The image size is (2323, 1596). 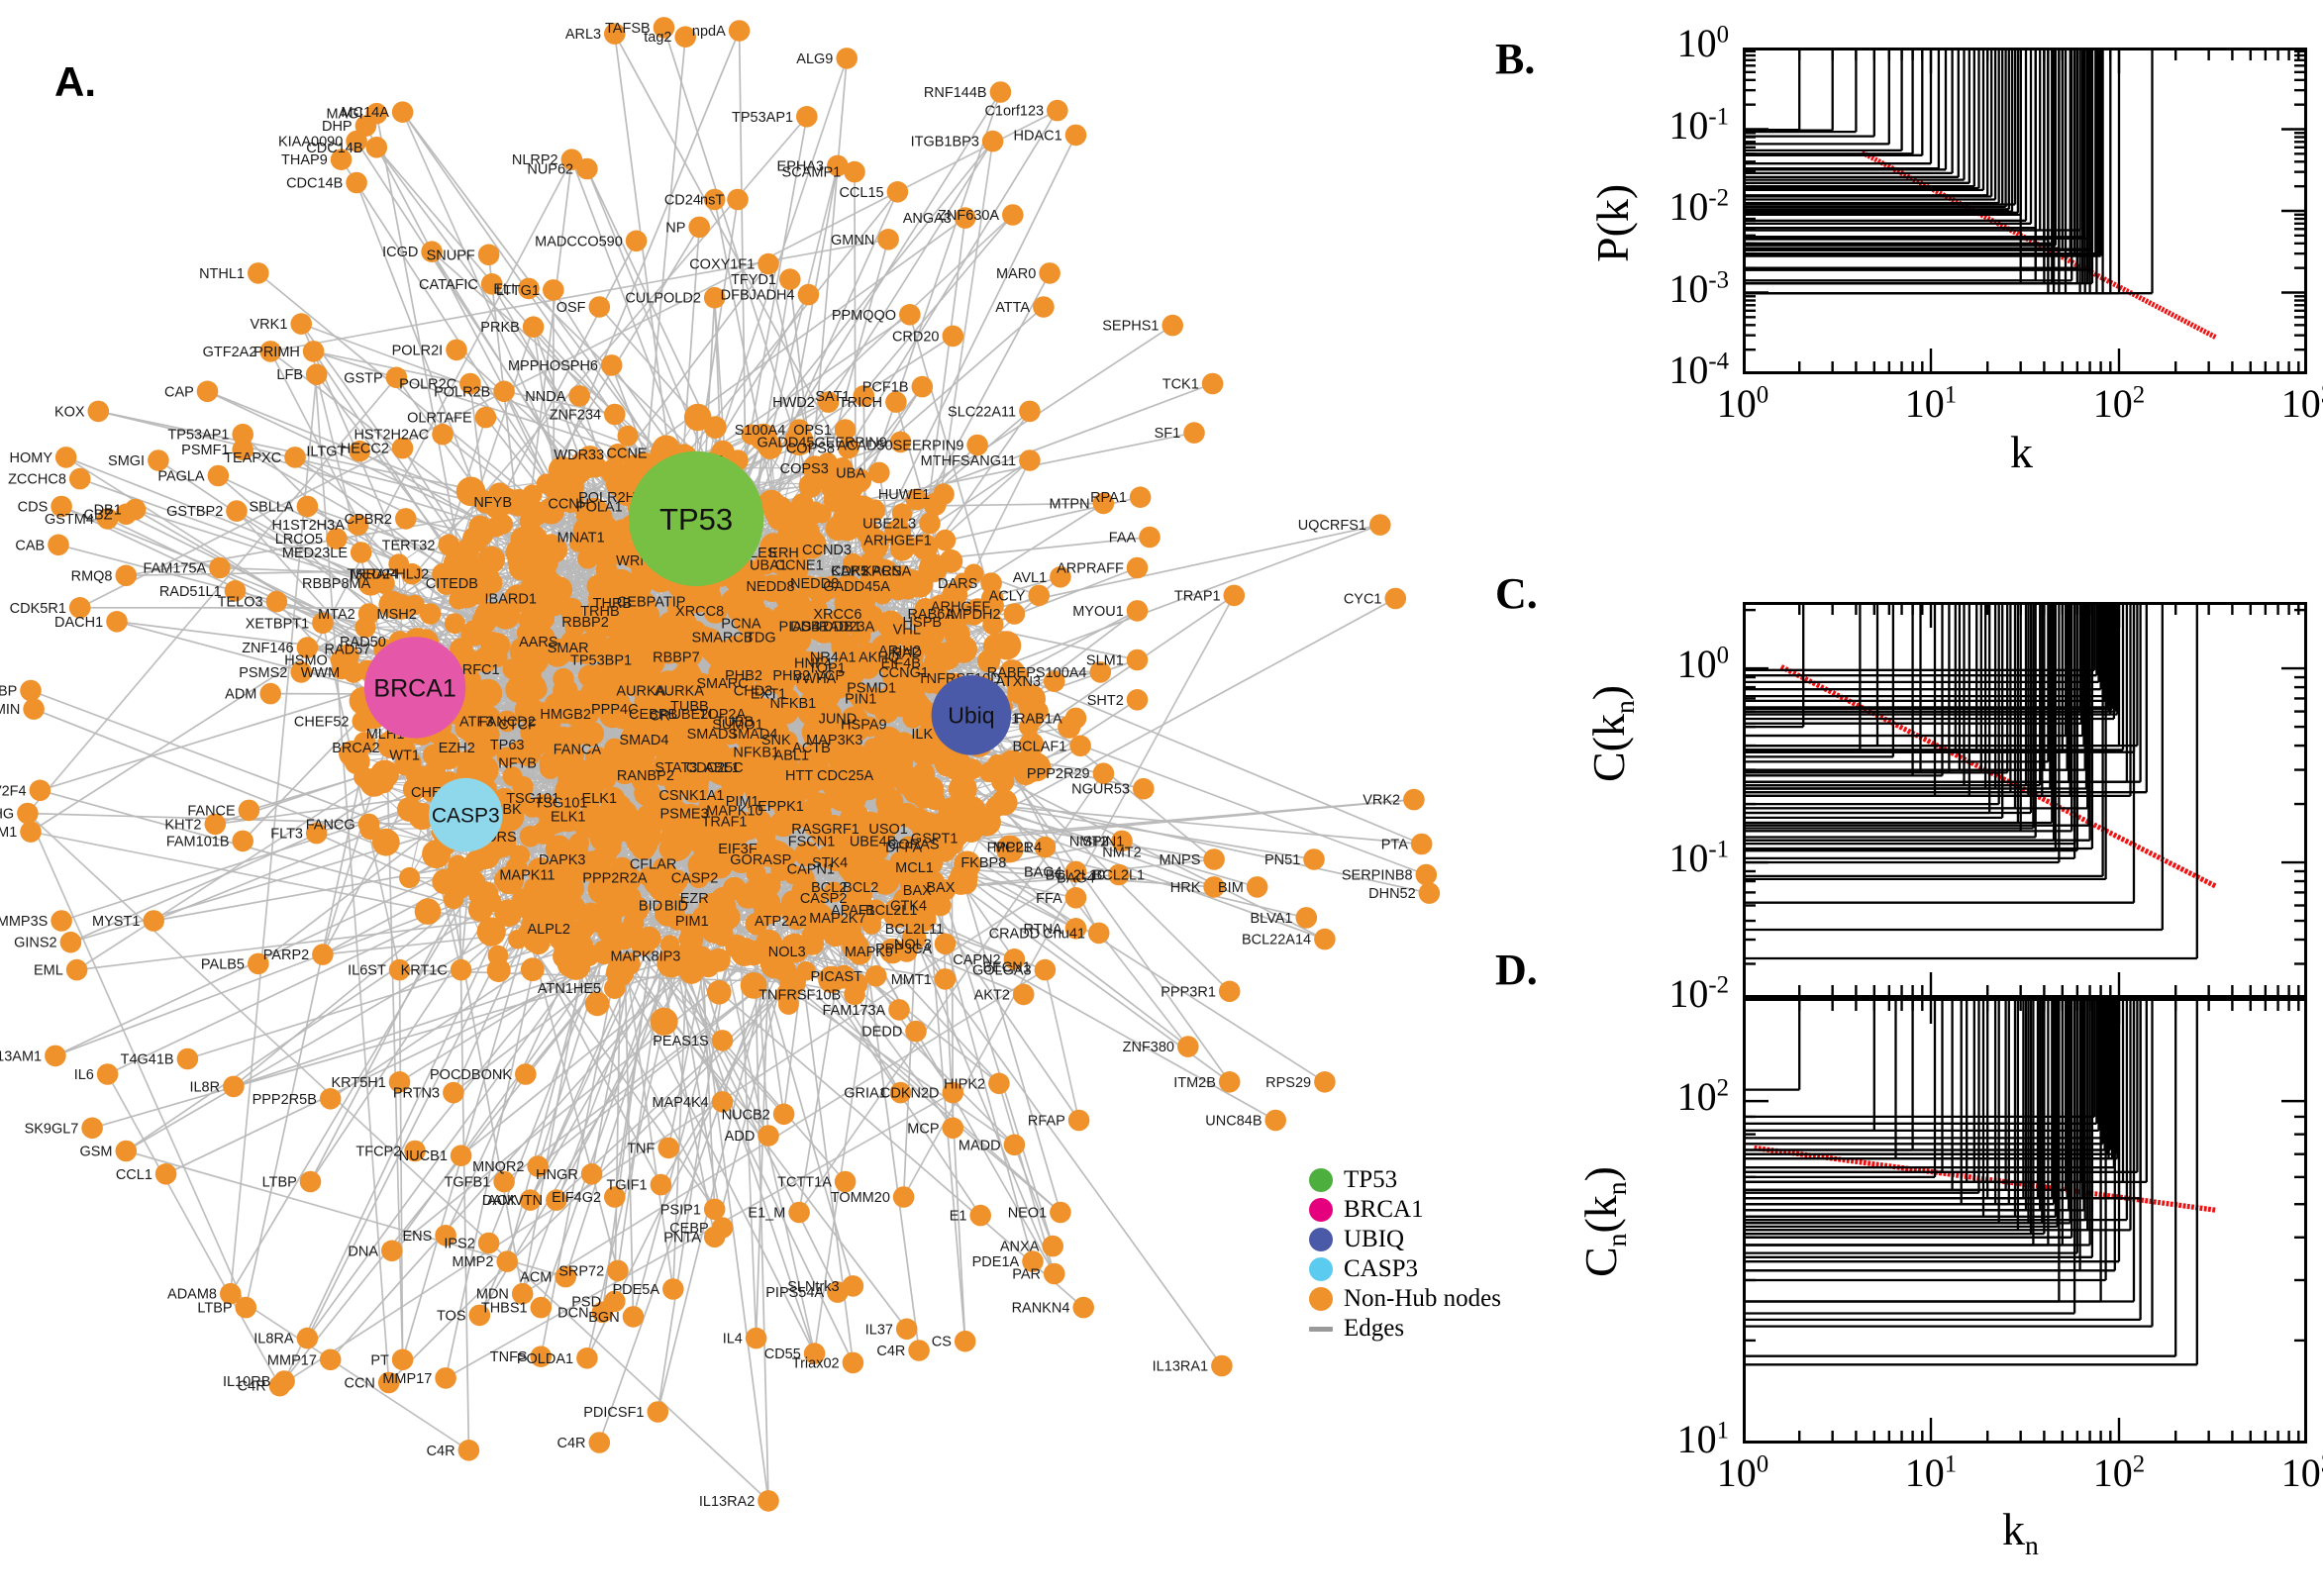 What do you see at coordinates (33, 508) in the screenshot?
I see `network-node-label: CDS` at bounding box center [33, 508].